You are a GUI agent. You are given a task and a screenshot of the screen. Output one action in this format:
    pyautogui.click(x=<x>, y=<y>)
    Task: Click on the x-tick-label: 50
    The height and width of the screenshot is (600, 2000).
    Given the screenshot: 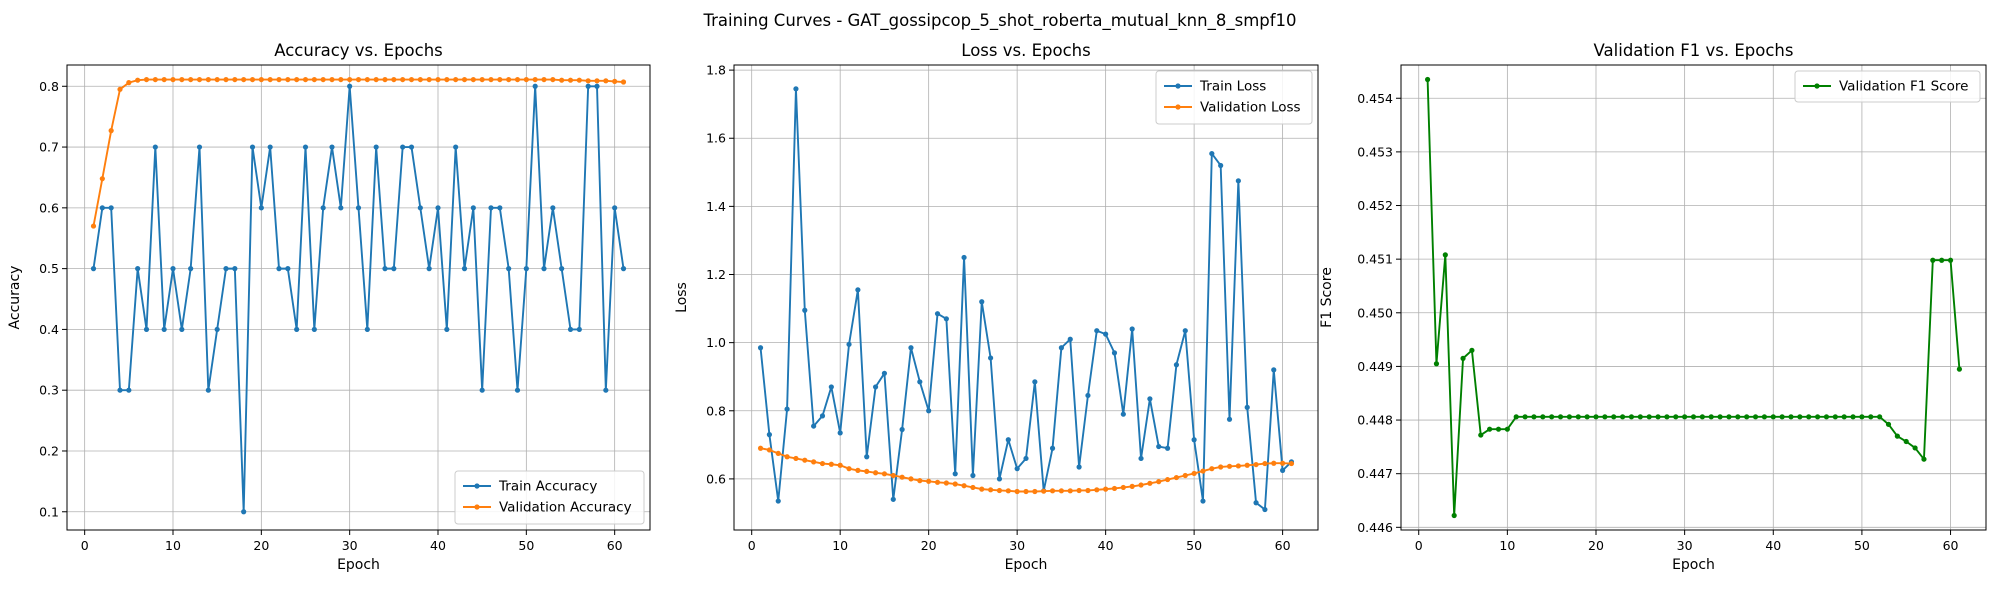 What is the action you would take?
    pyautogui.click(x=1194, y=545)
    